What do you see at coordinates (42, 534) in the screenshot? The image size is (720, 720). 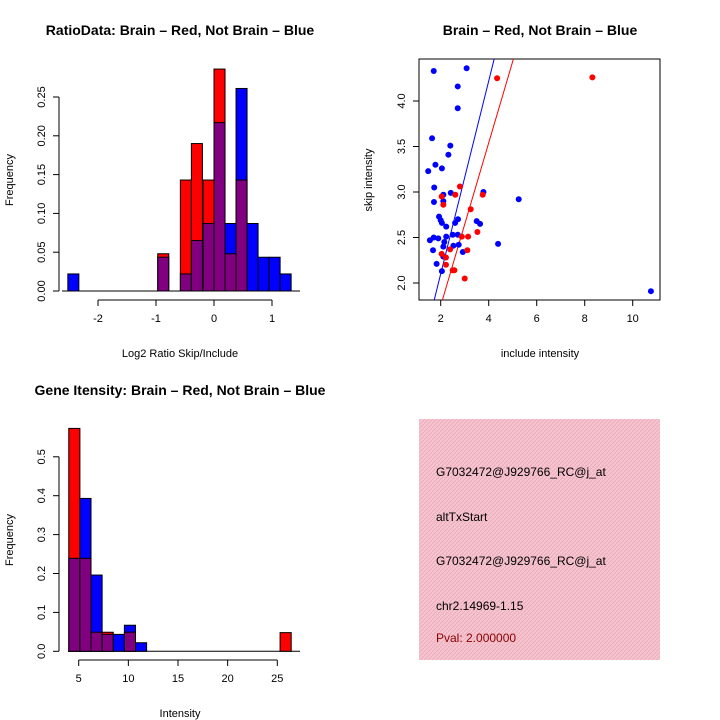 I see `y-tick-label: 0.3` at bounding box center [42, 534].